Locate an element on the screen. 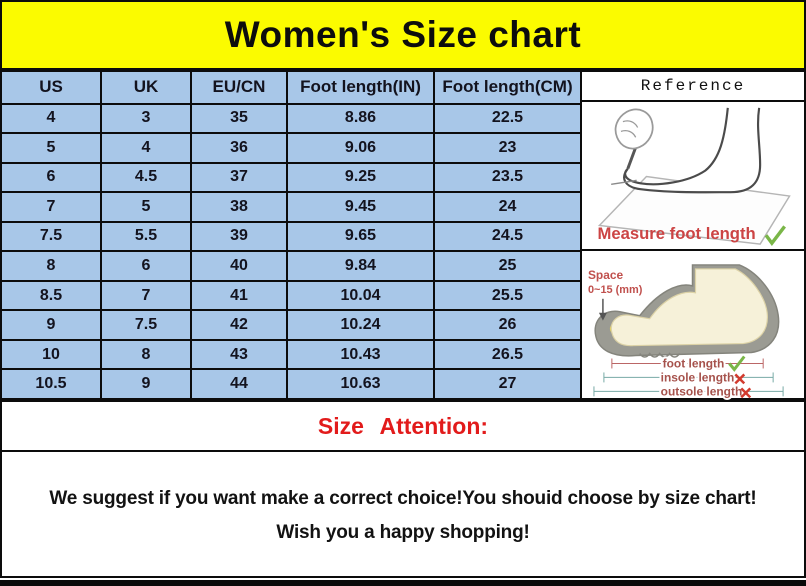 The width and height of the screenshot is (806, 586). table-row: 6 4.5 37 9.25 23.5 is located at coordinates (291, 177).